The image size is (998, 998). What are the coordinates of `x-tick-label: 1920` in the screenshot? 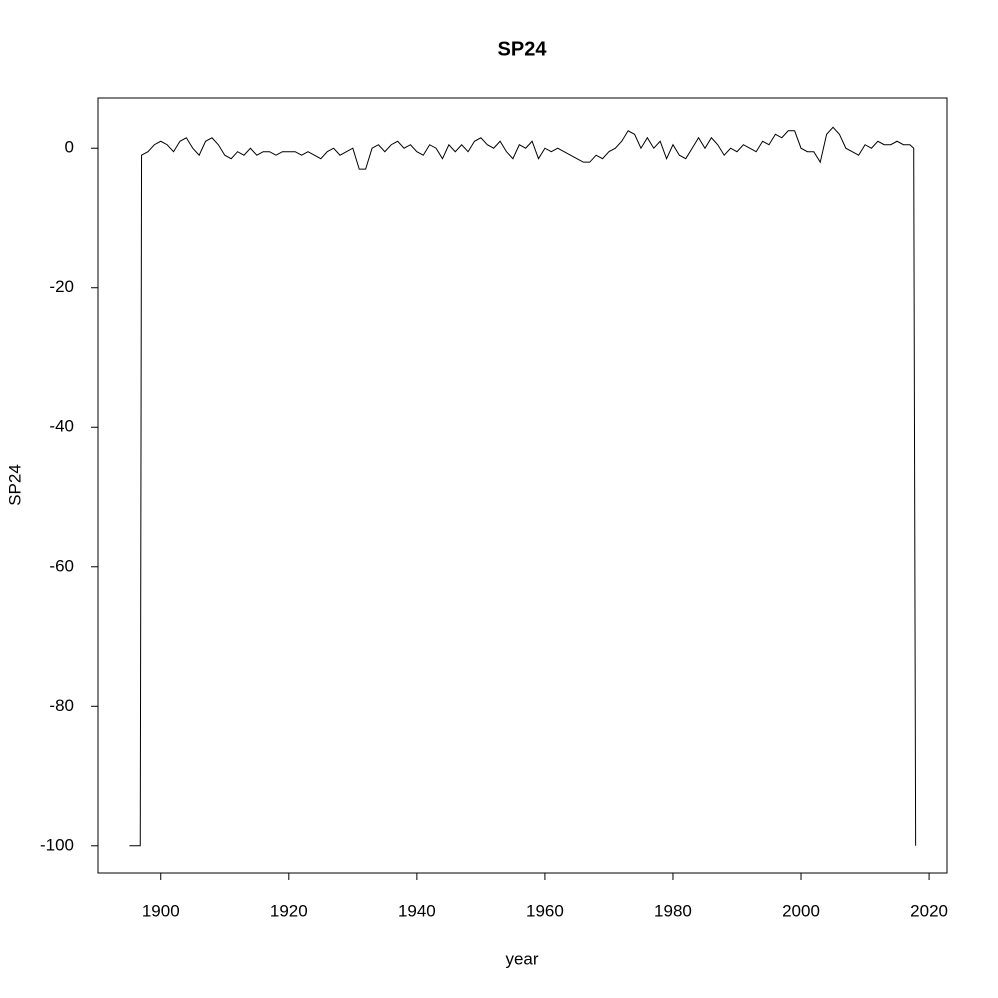 It's located at (289, 910).